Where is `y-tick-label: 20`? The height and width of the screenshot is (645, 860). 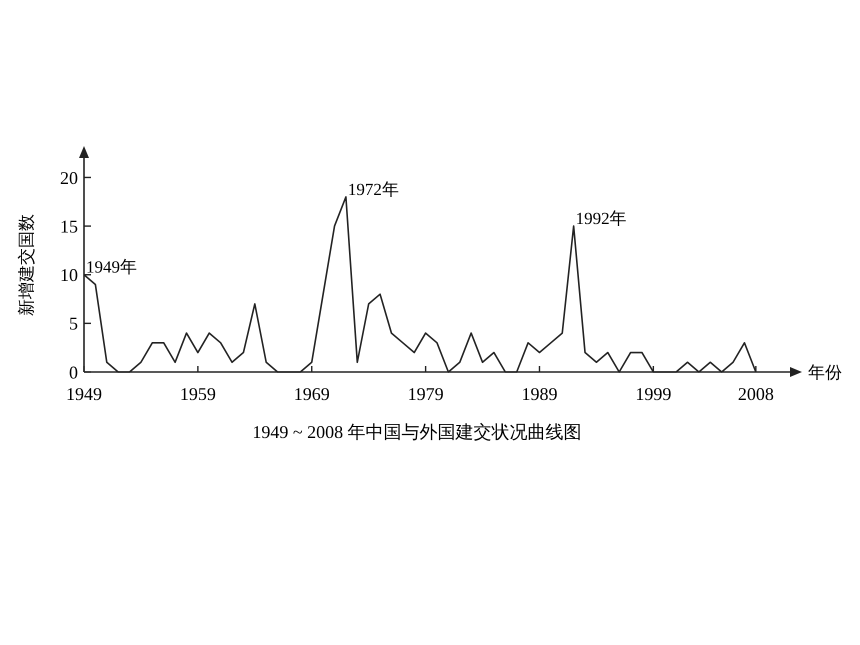
y-tick-label: 20 is located at coordinates (69, 178).